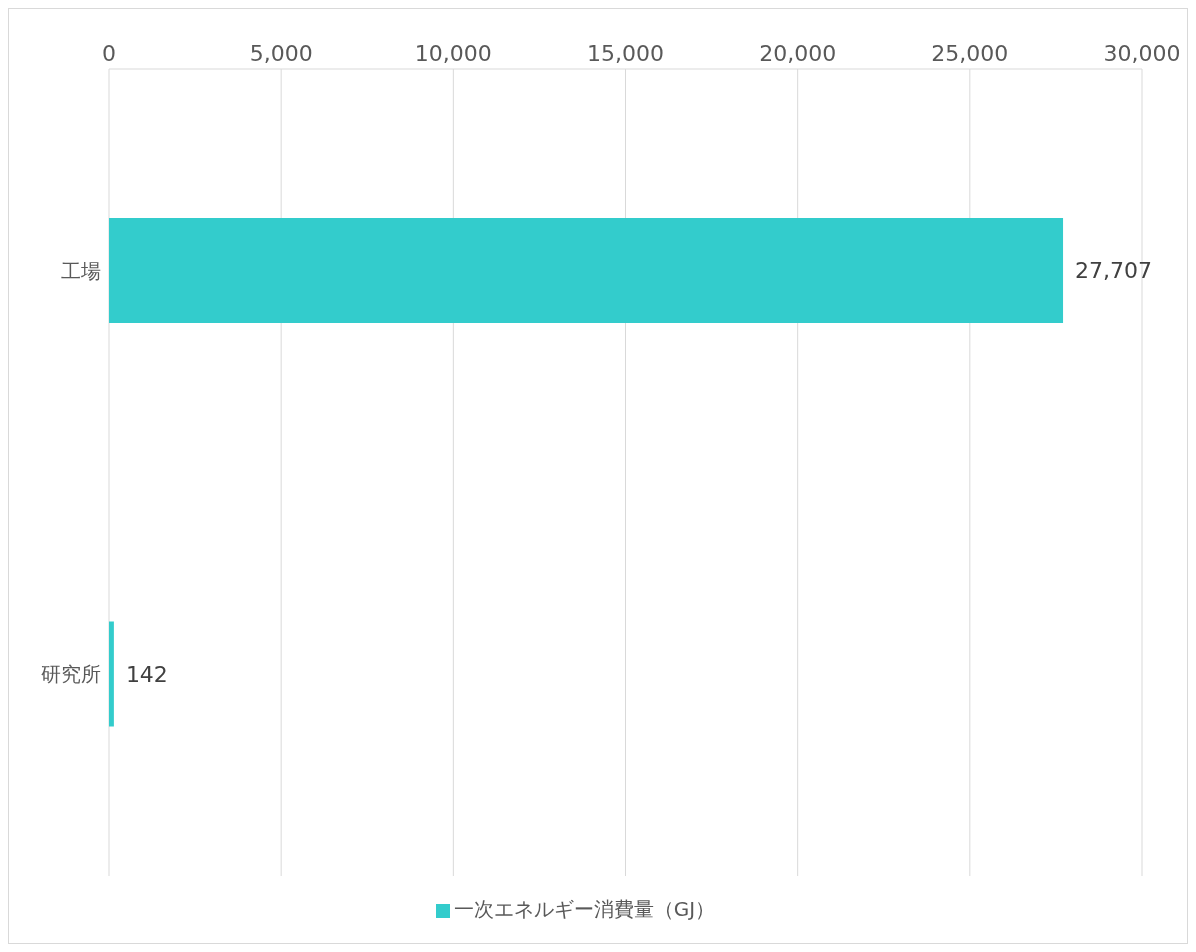  Describe the element at coordinates (281, 53) in the screenshot. I see `x-tick-label: 5,000` at that location.